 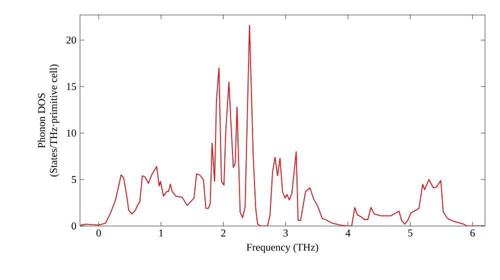 What do you see at coordinates (71, 133) in the screenshot?
I see `y-tick-label: 10` at bounding box center [71, 133].